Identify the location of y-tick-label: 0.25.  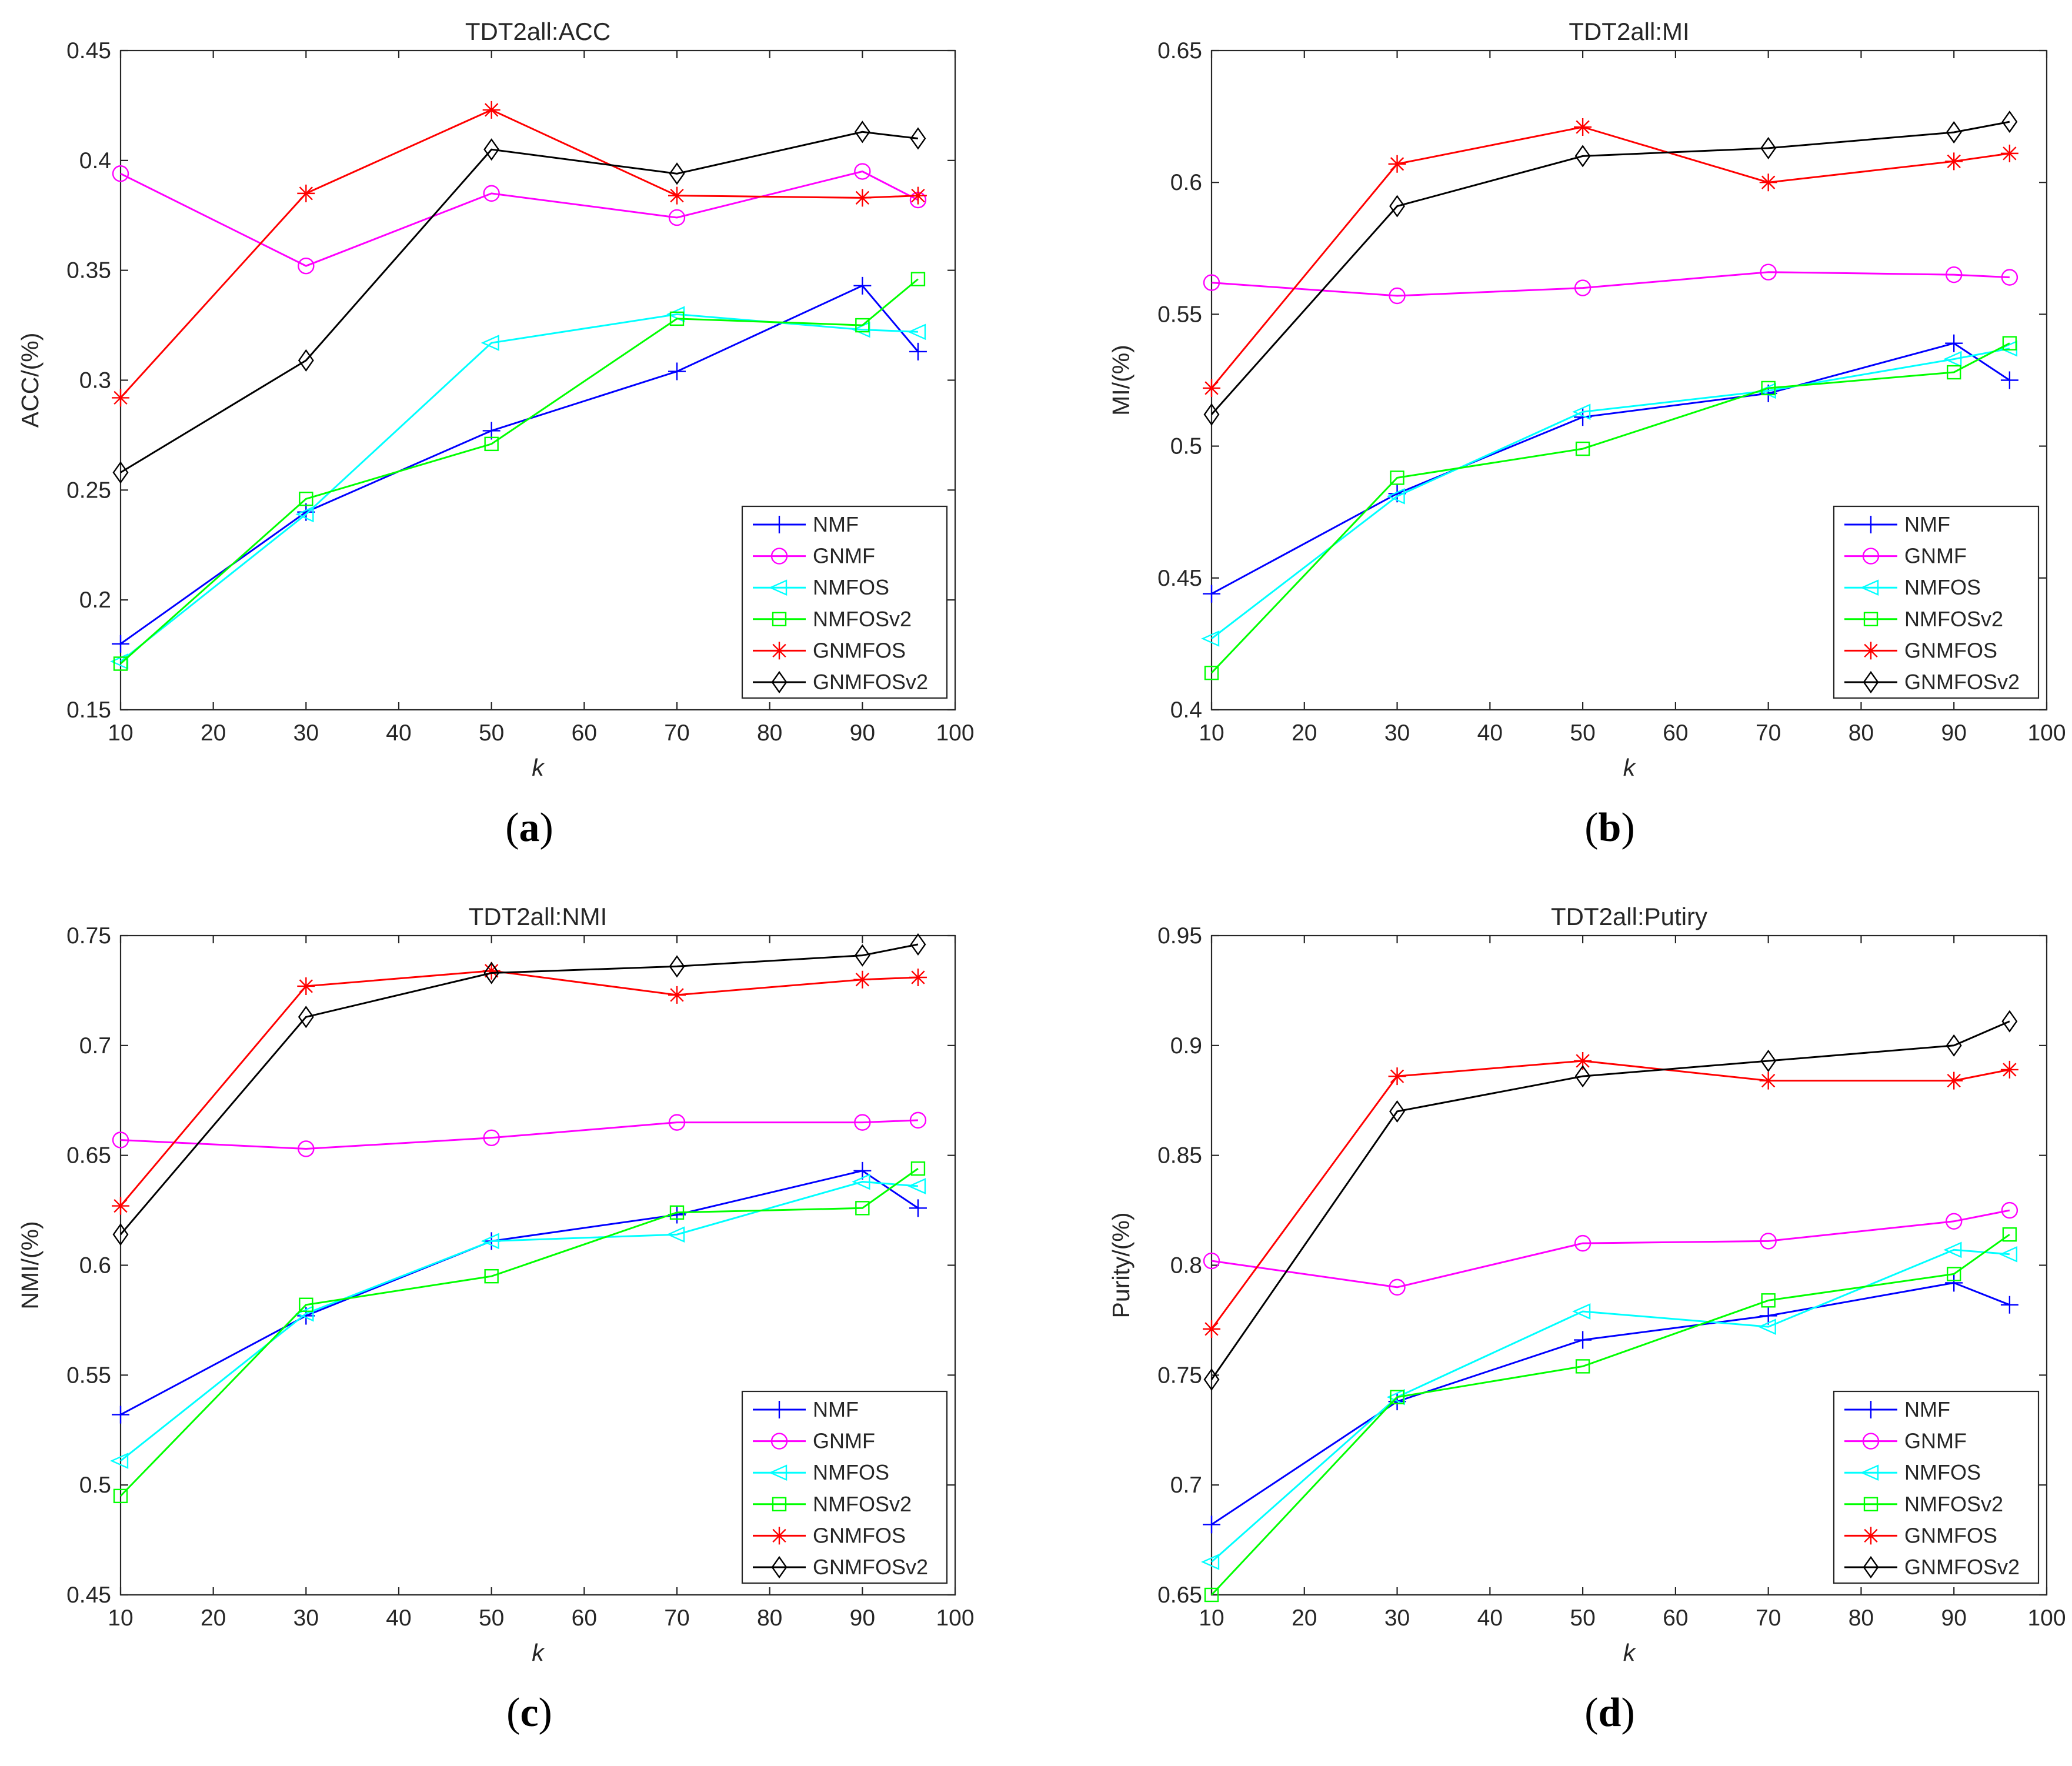
(88, 490).